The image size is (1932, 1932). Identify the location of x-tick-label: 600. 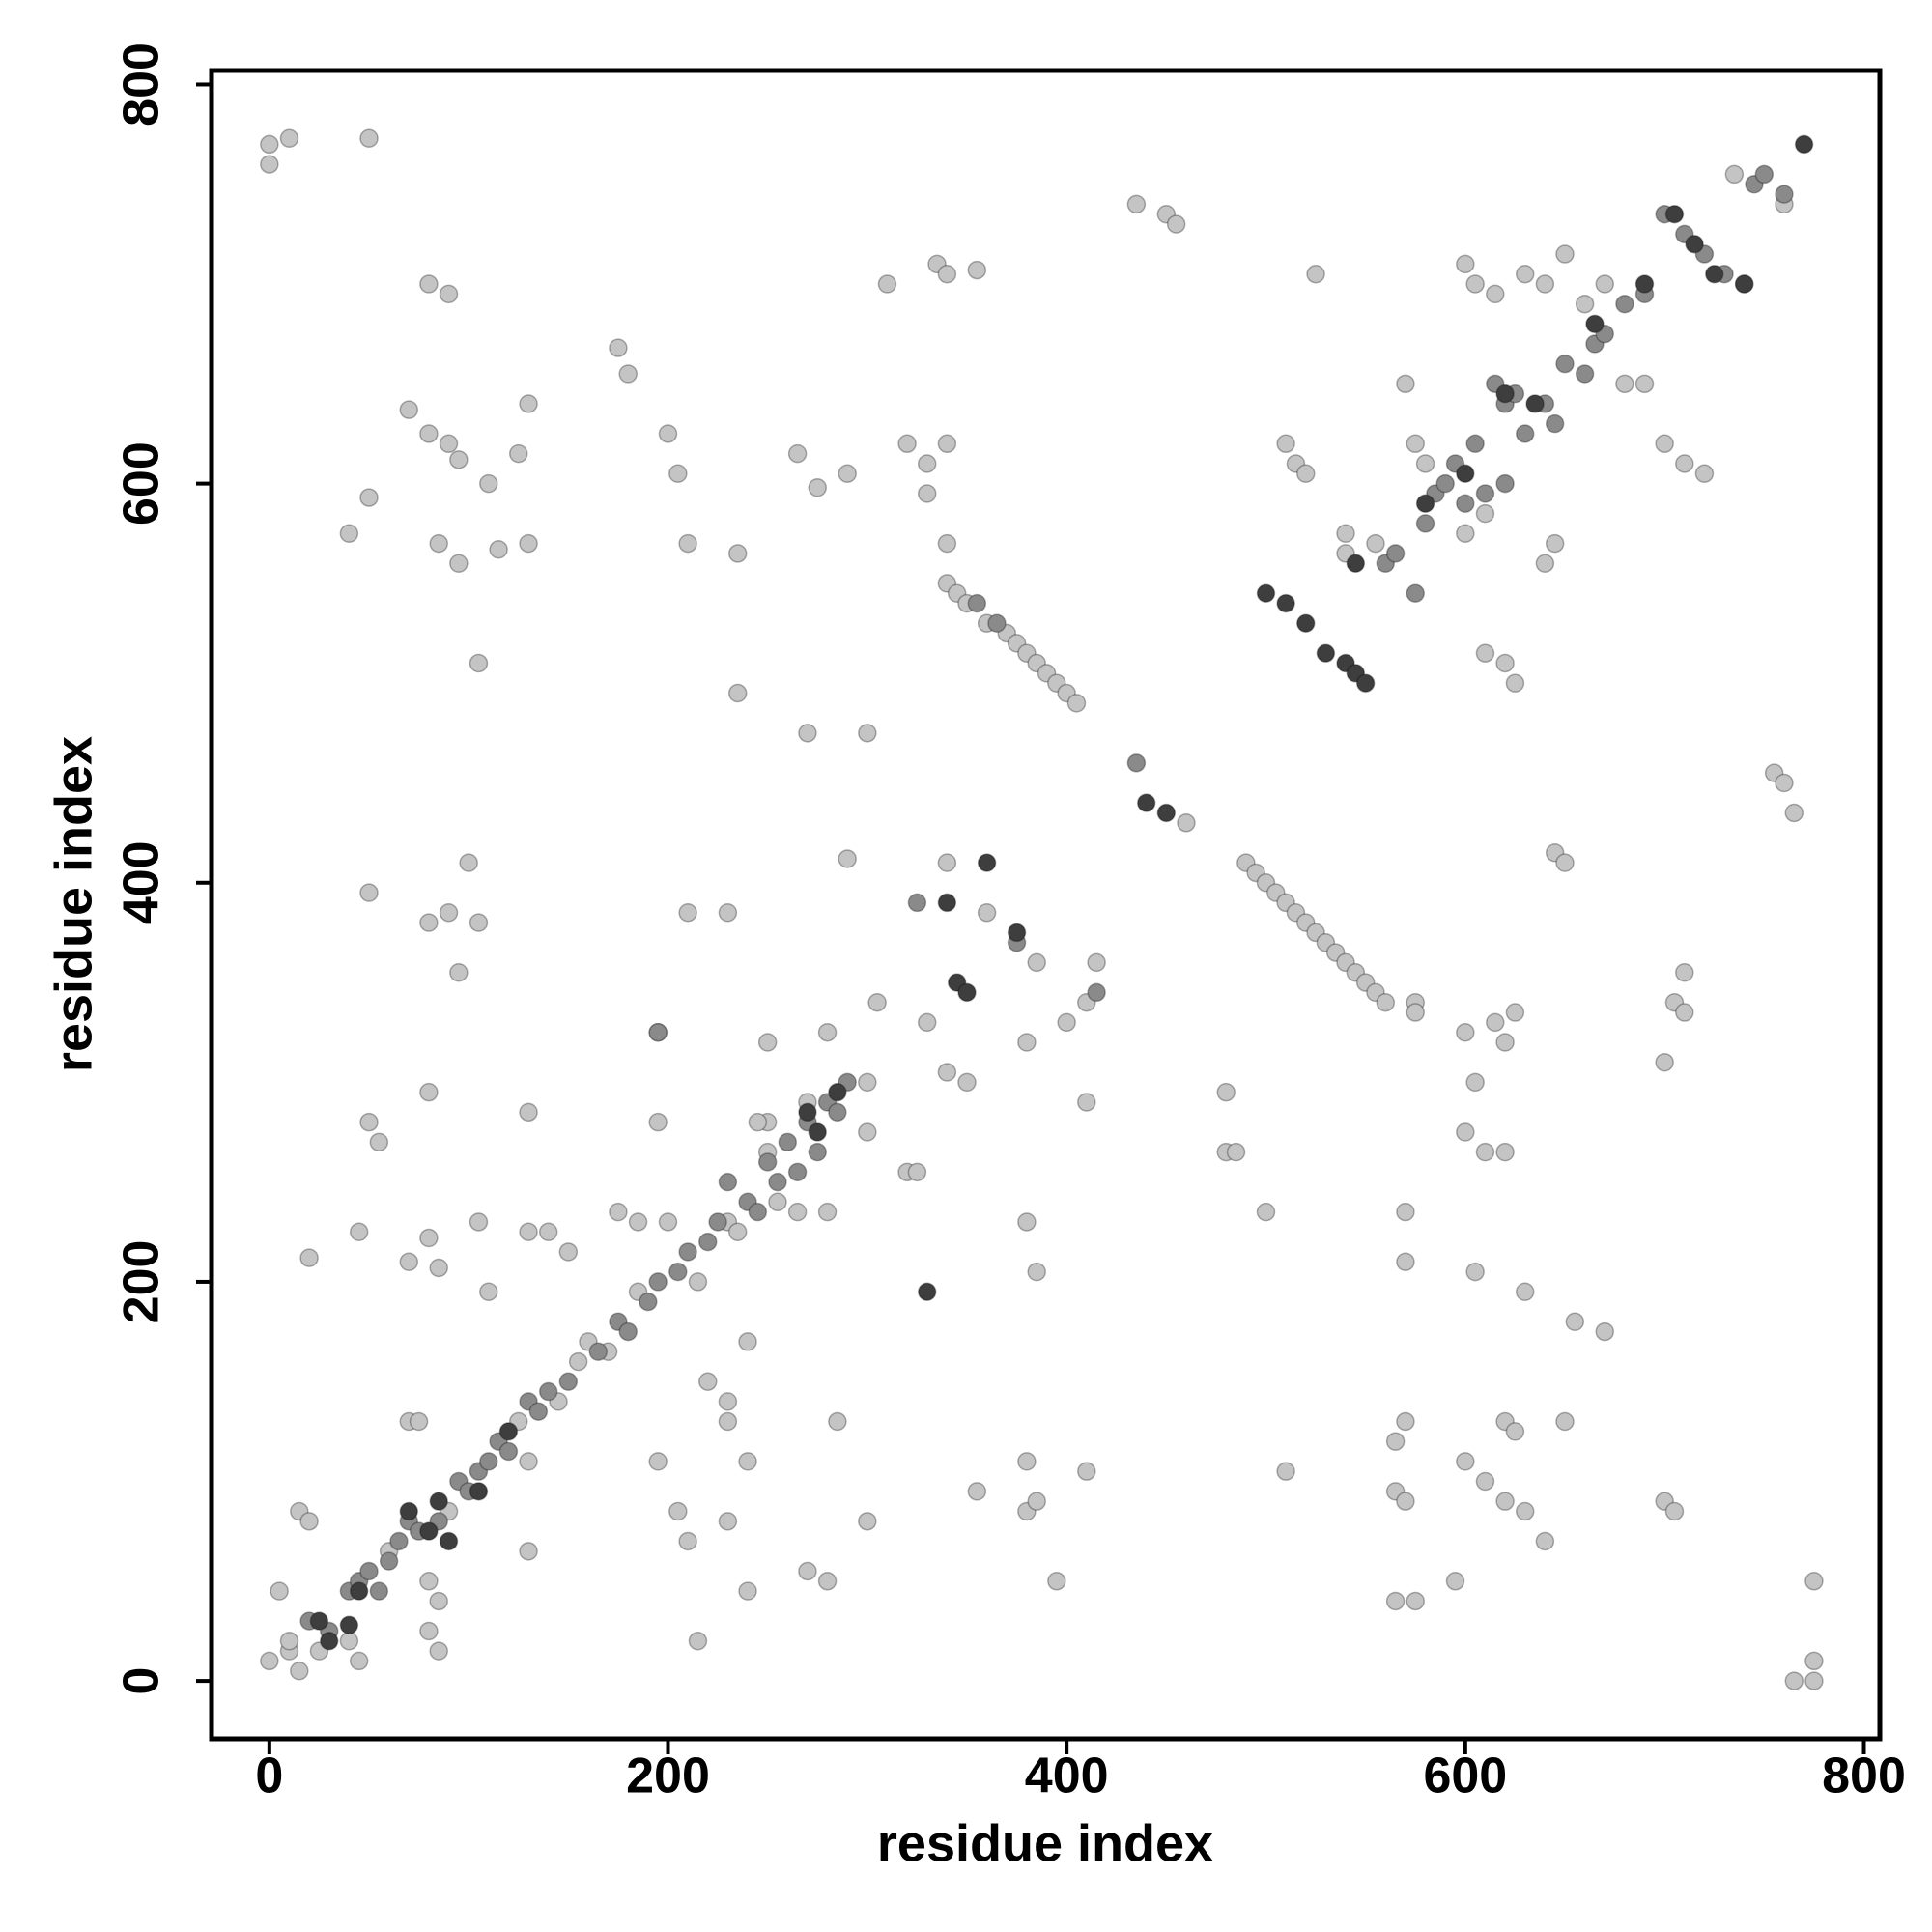
(1465, 1776).